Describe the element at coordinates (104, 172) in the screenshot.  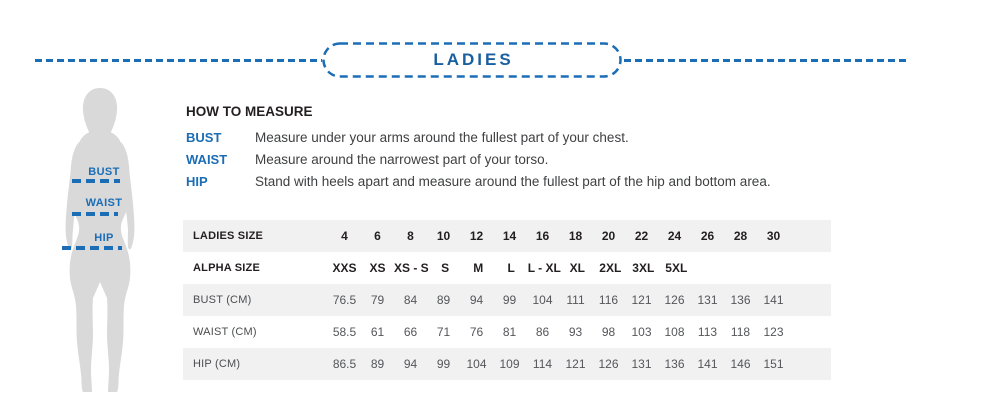
I see `figure-bust-label: BUST` at that location.